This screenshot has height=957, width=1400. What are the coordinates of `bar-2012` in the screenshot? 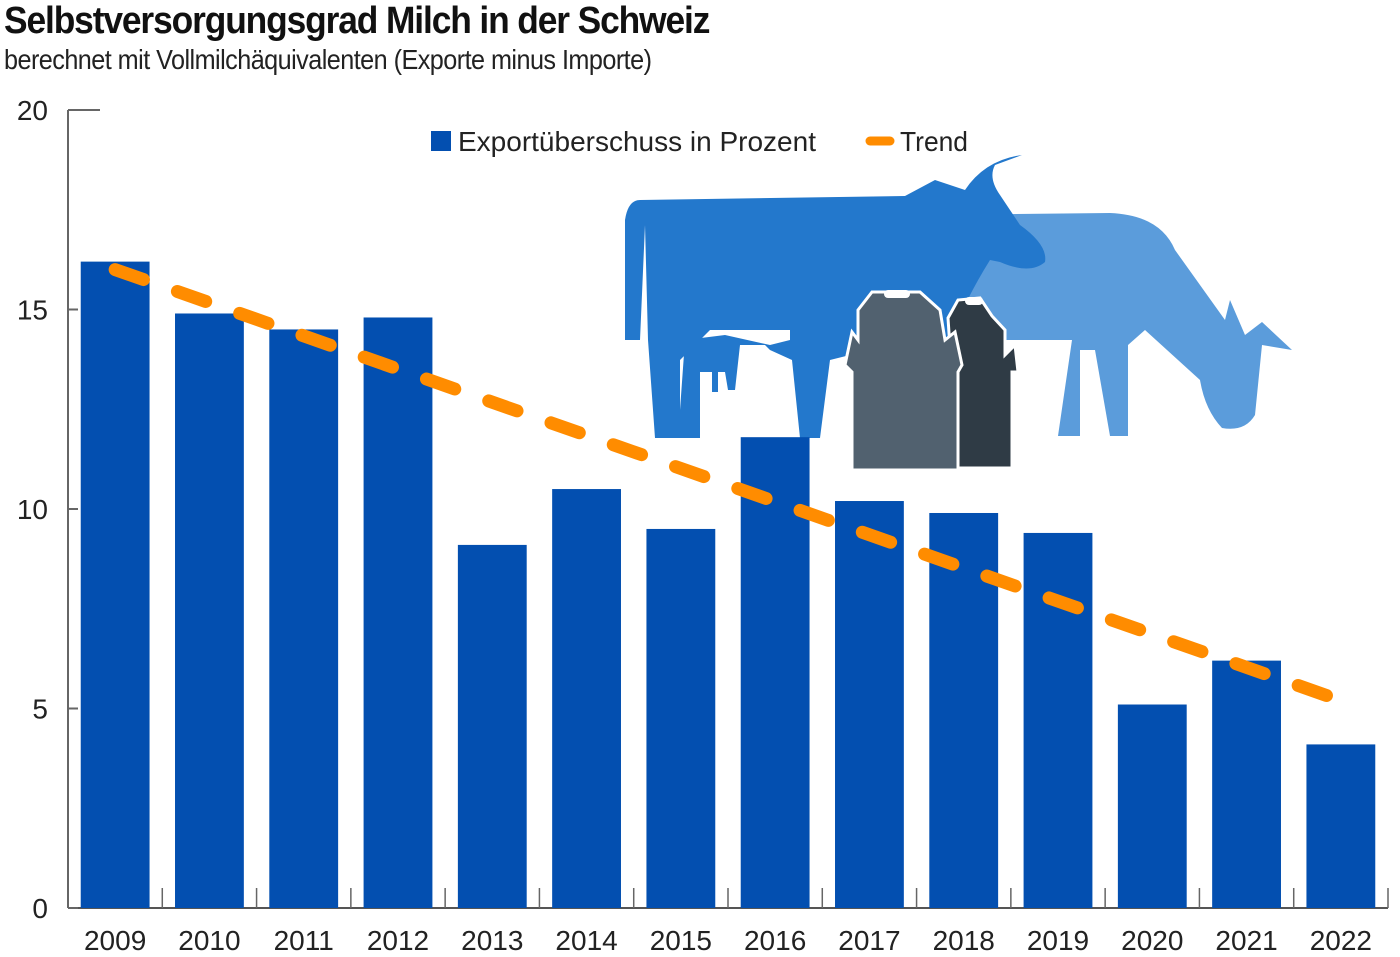 It's located at (398, 613).